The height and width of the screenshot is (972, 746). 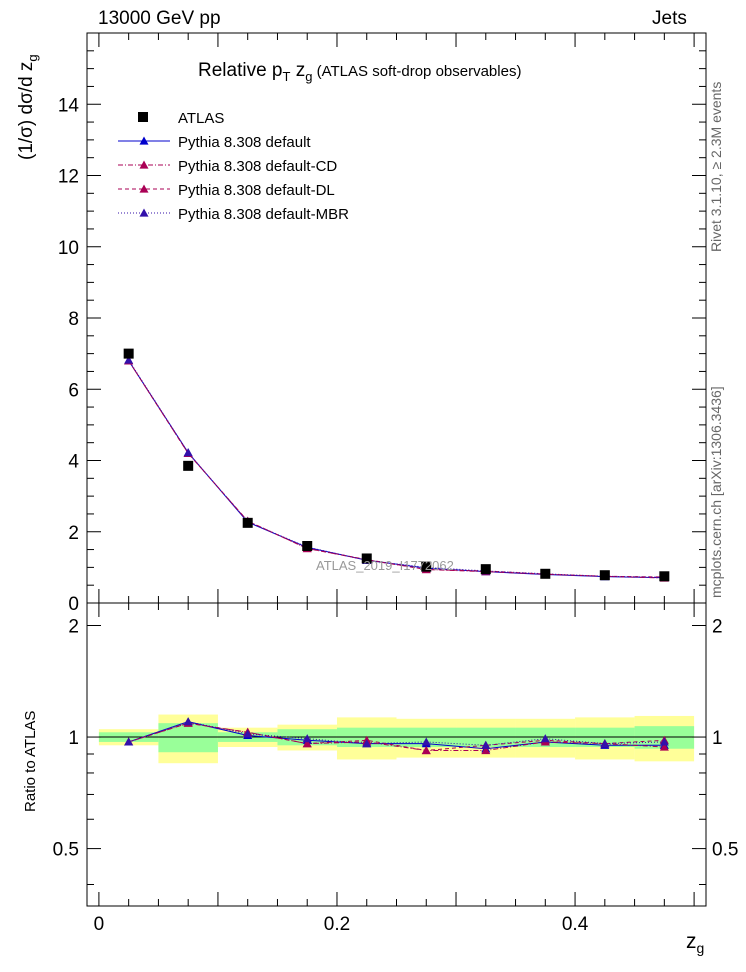 What do you see at coordinates (337, 924) in the screenshot?
I see `x-tick-label-1: 0.2` at bounding box center [337, 924].